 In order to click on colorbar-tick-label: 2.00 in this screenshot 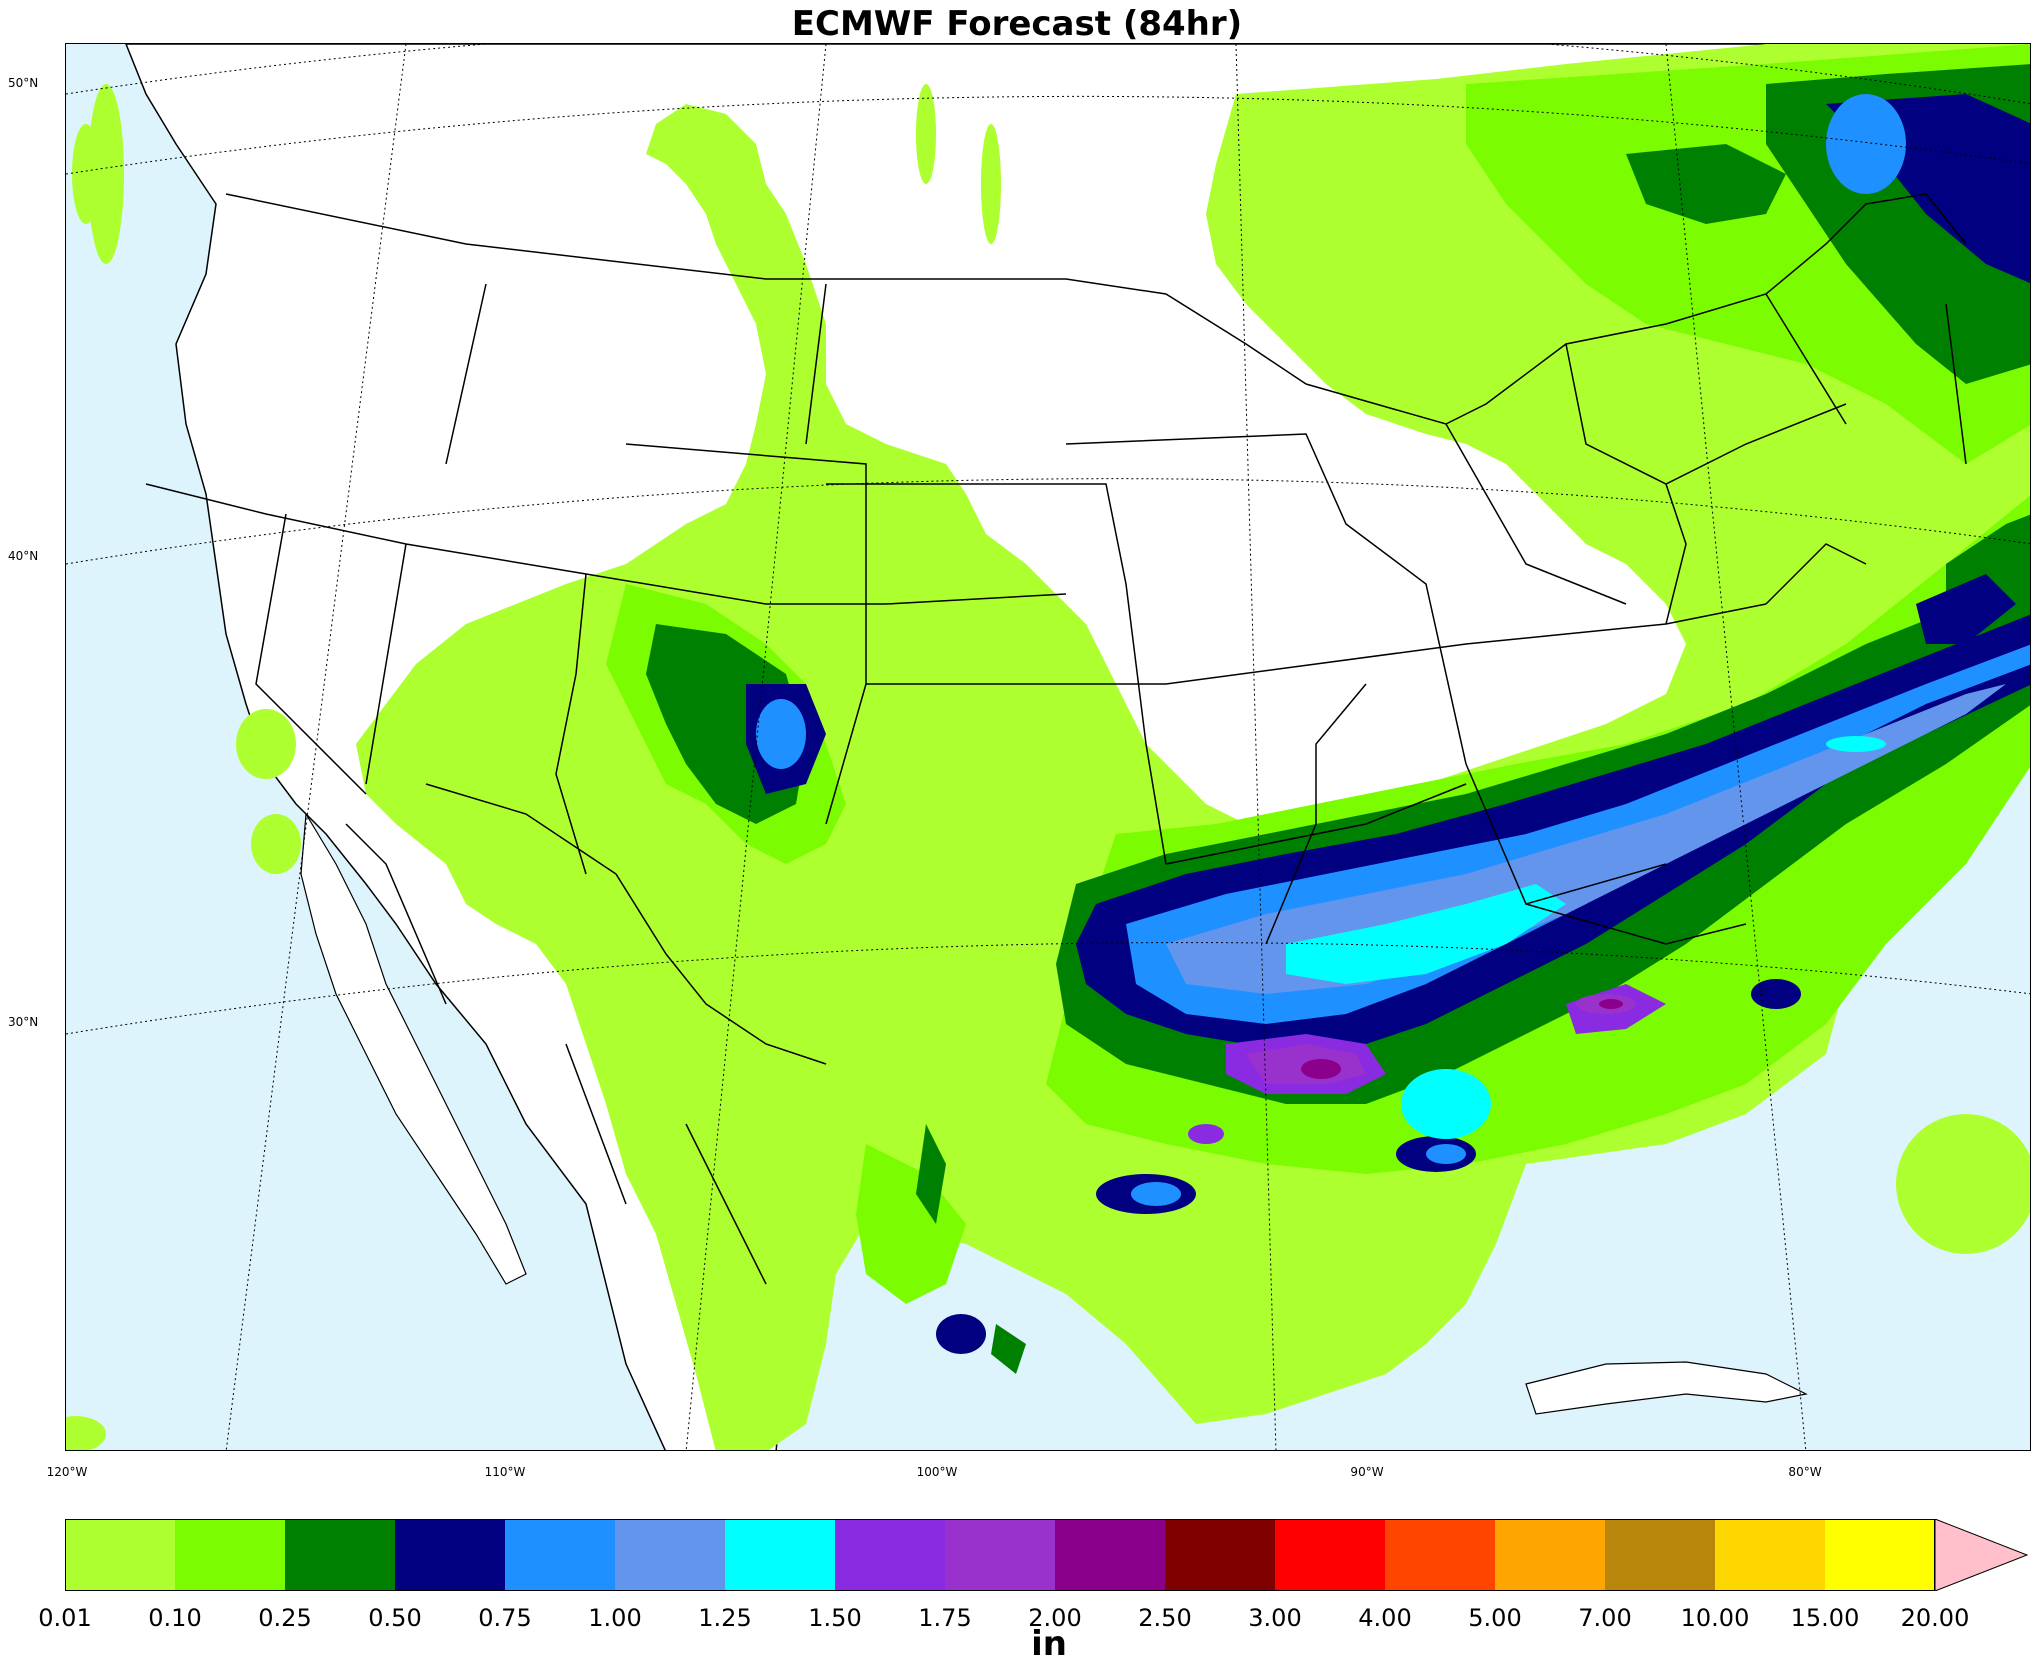, I will do `click(1055, 1618)`.